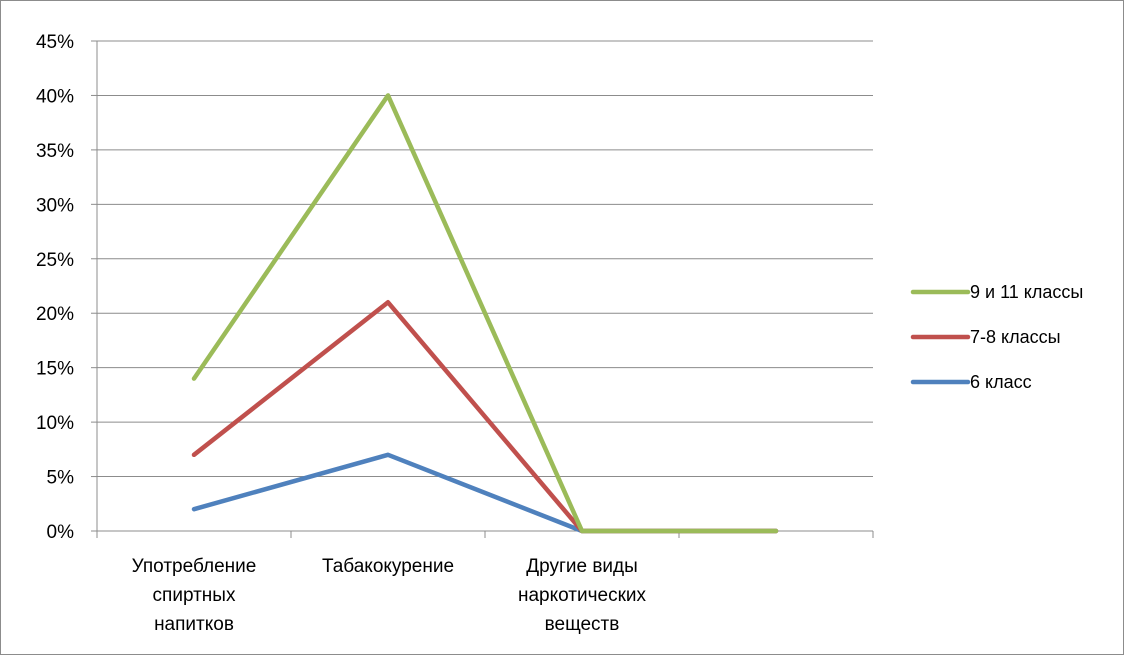 Image resolution: width=1124 pixels, height=656 pixels. I want to click on x-tick-label: веществ, so click(582, 624).